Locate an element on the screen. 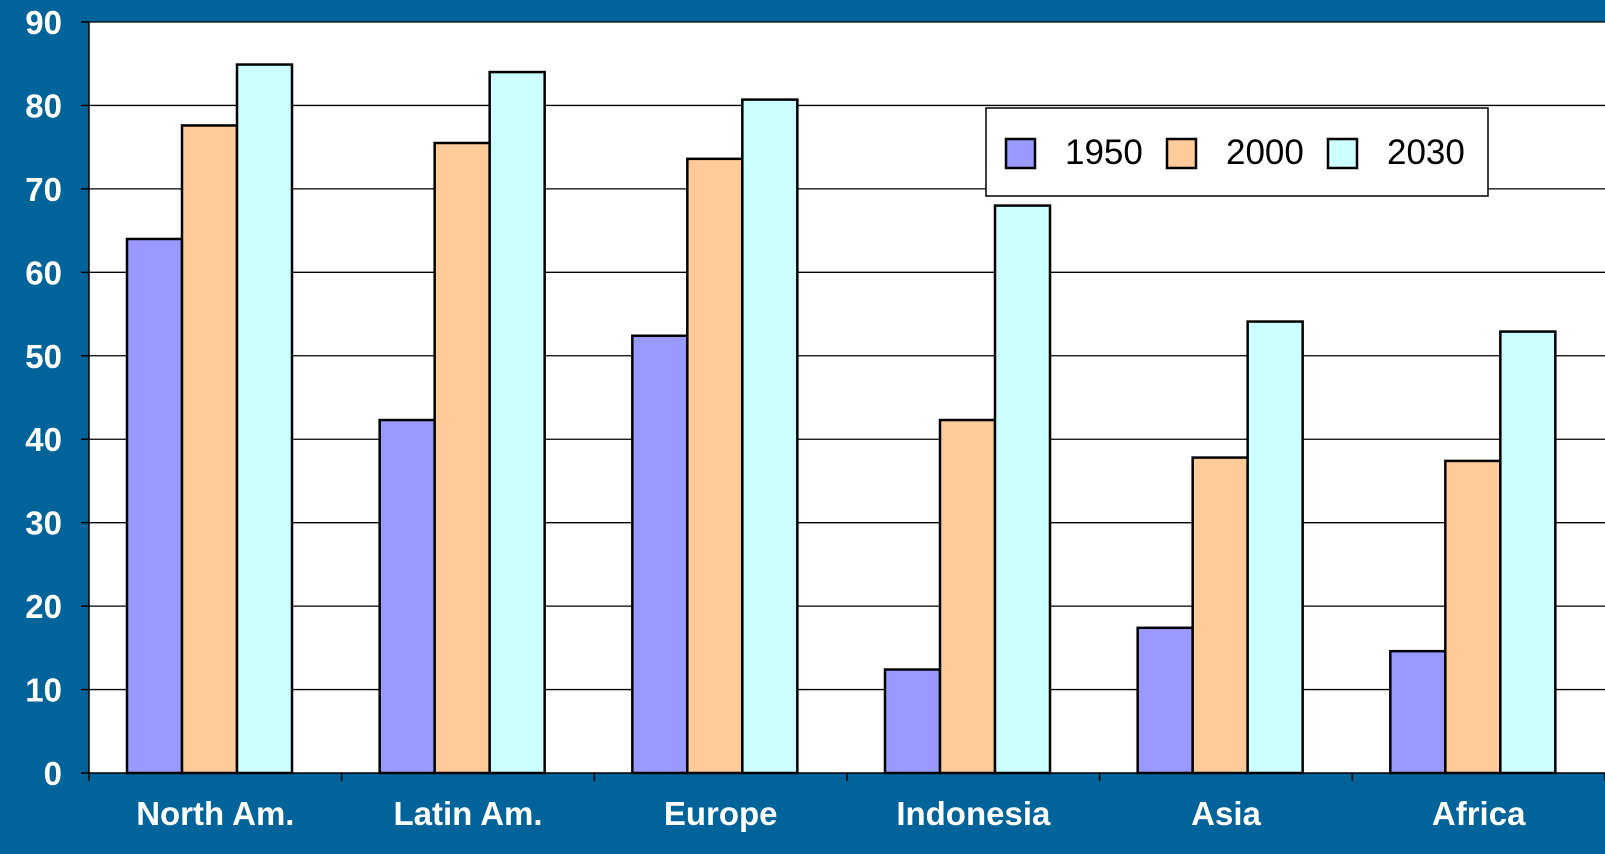 Image resolution: width=1605 pixels, height=854 pixels. x-tick-label: Europe is located at coordinates (721, 813).